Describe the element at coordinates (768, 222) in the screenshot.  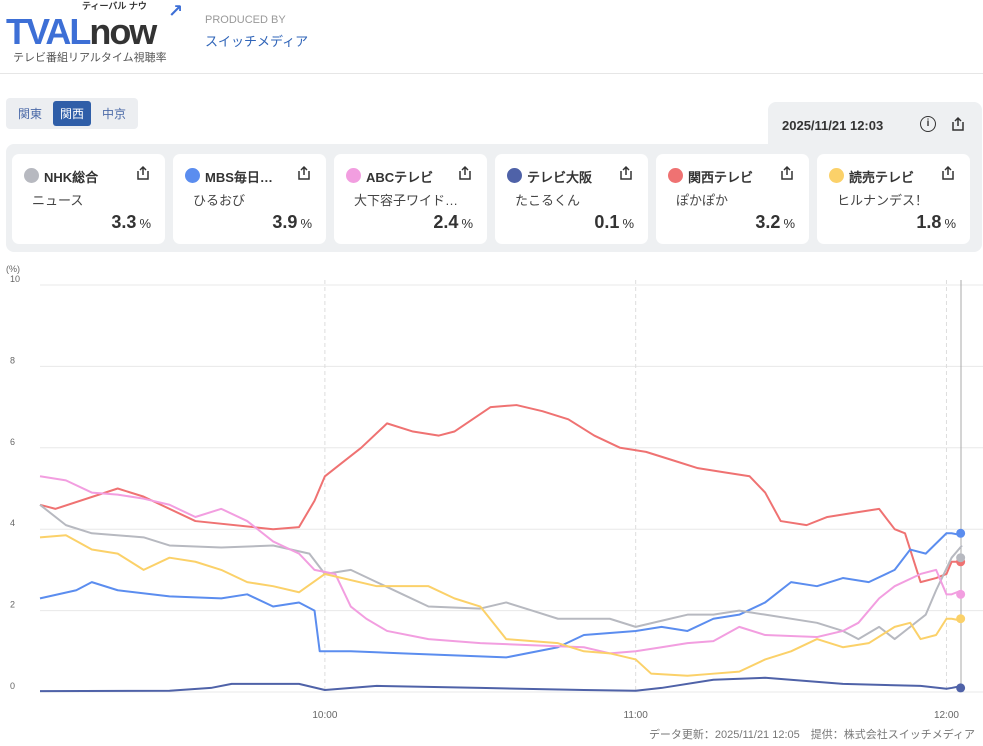
I see `rating-number: 3.2` at that location.